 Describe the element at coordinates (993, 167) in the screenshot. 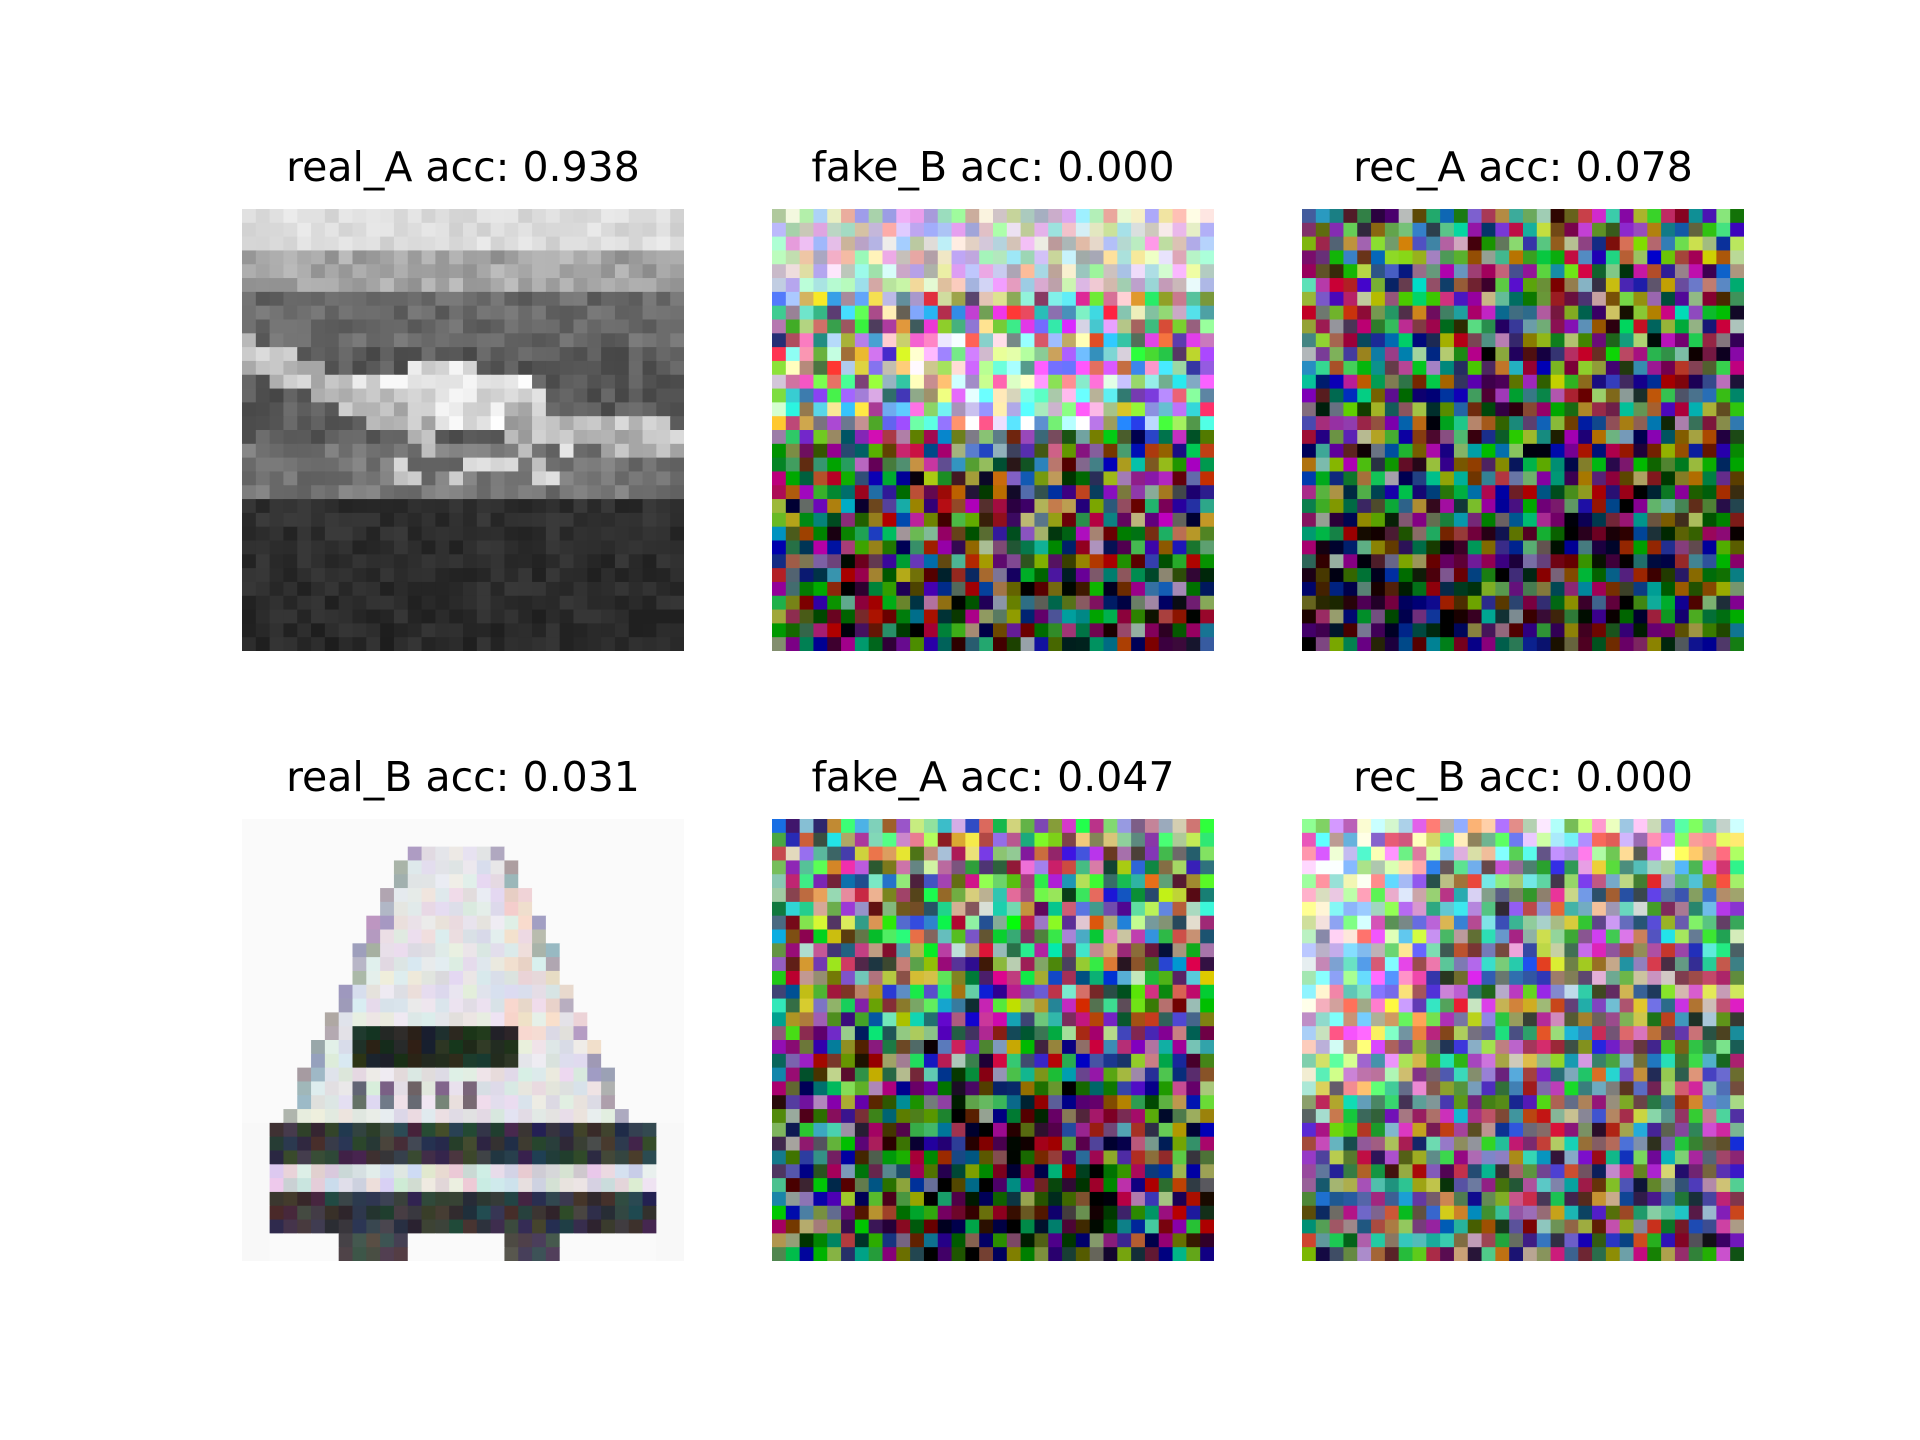

I see `panel-title: fake_B acc: 0.000` at that location.